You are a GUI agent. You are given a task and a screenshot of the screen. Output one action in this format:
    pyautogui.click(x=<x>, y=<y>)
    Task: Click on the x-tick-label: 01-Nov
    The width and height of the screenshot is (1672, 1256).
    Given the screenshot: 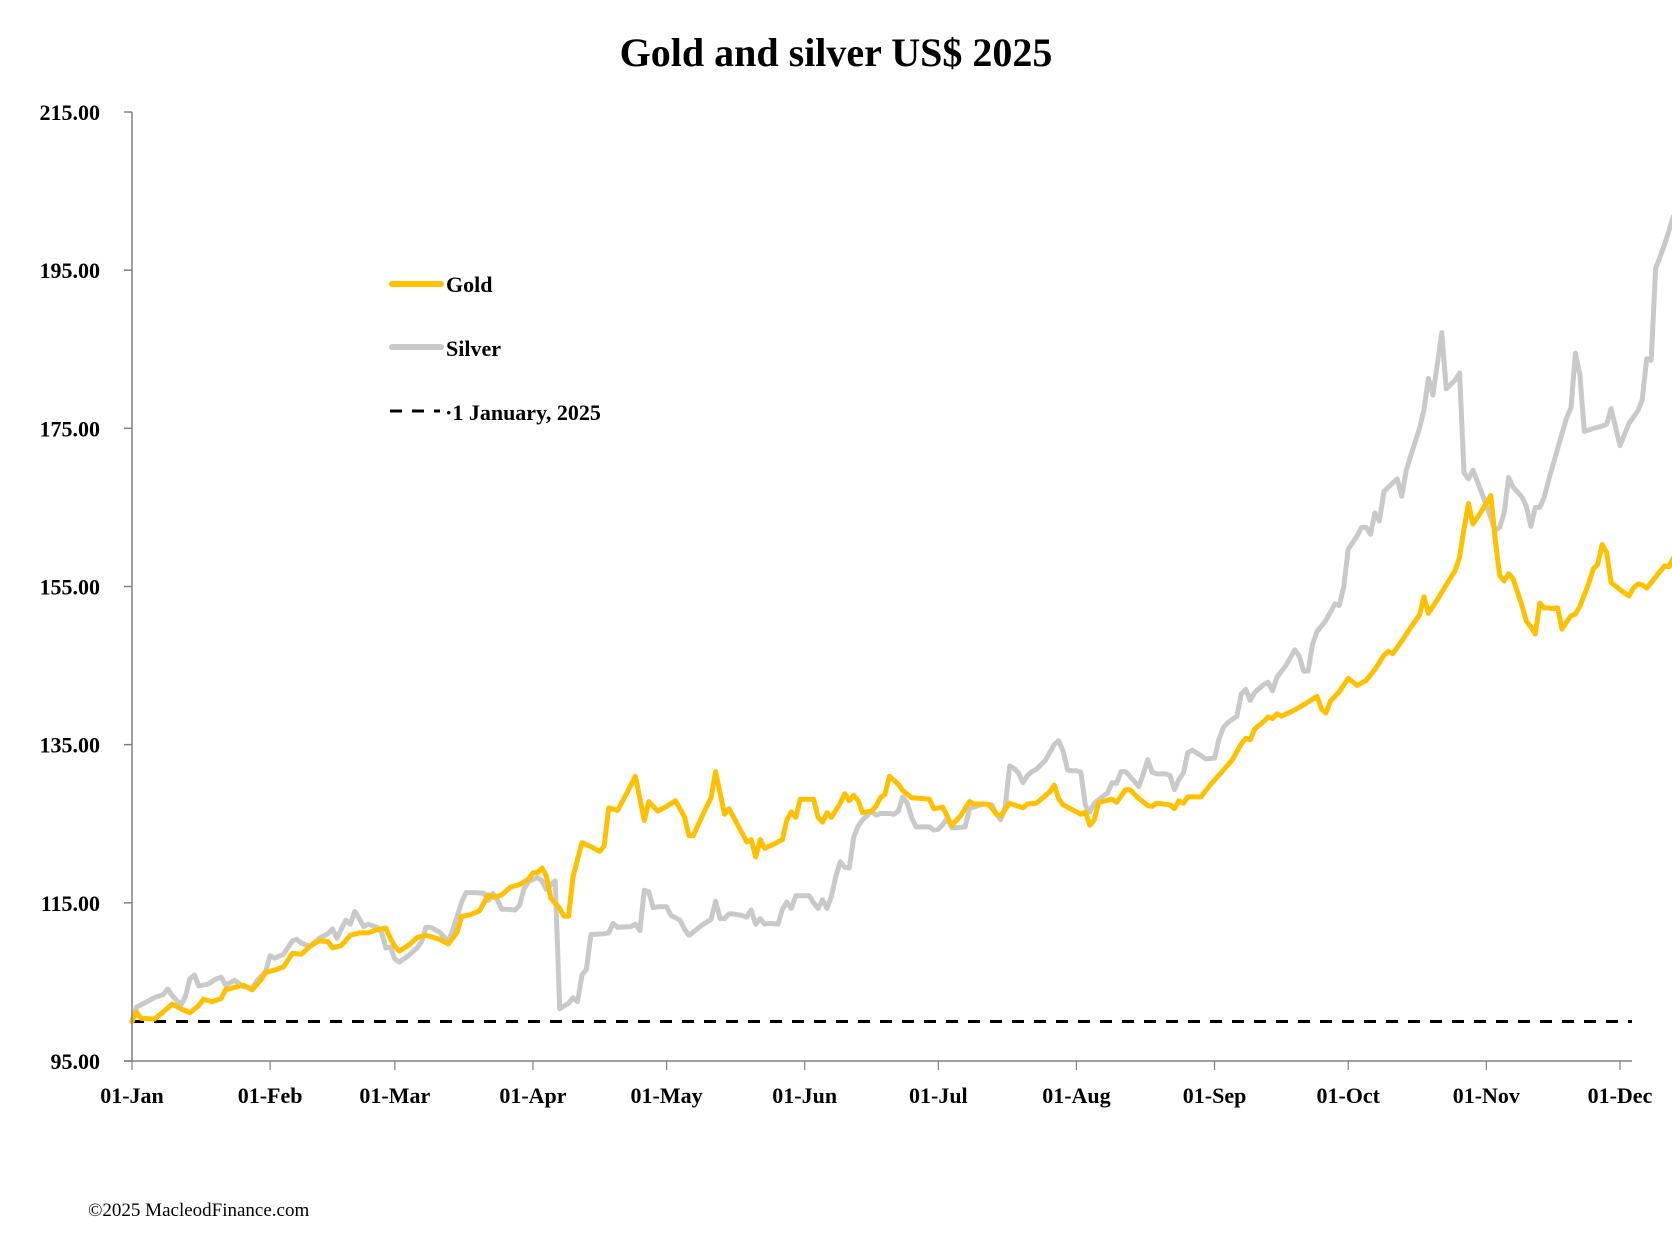 What is the action you would take?
    pyautogui.click(x=1486, y=1095)
    